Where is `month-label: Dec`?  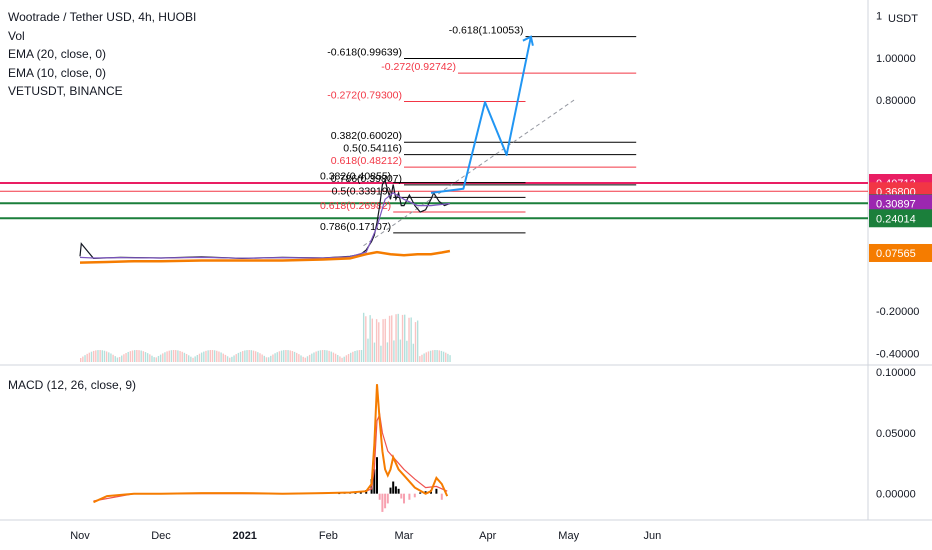
month-label: Dec is located at coordinates (161, 536).